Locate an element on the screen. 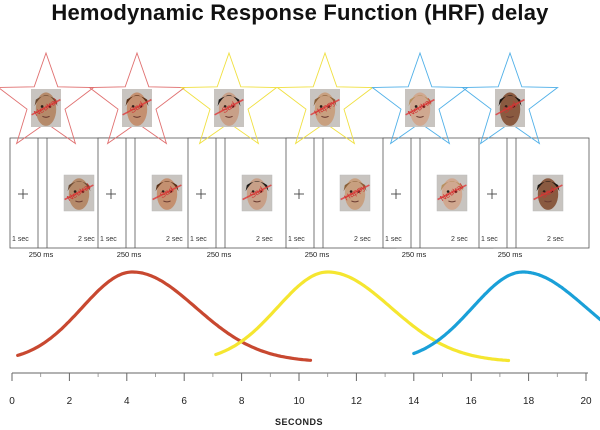 This screenshot has width=600, height=430. cue-star-6: Sad is located at coordinates (510, 98).